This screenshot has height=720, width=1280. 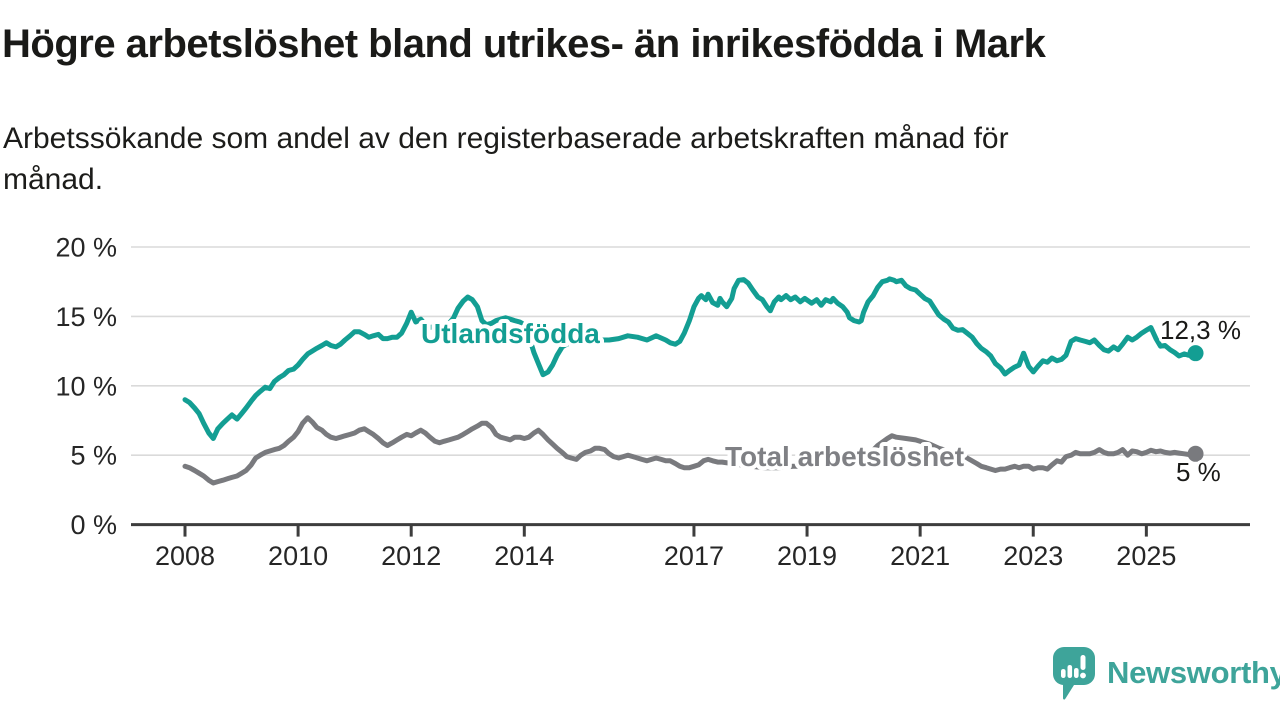 What do you see at coordinates (690, 450) in the screenshot?
I see `series-line-total-arbetsloshet` at bounding box center [690, 450].